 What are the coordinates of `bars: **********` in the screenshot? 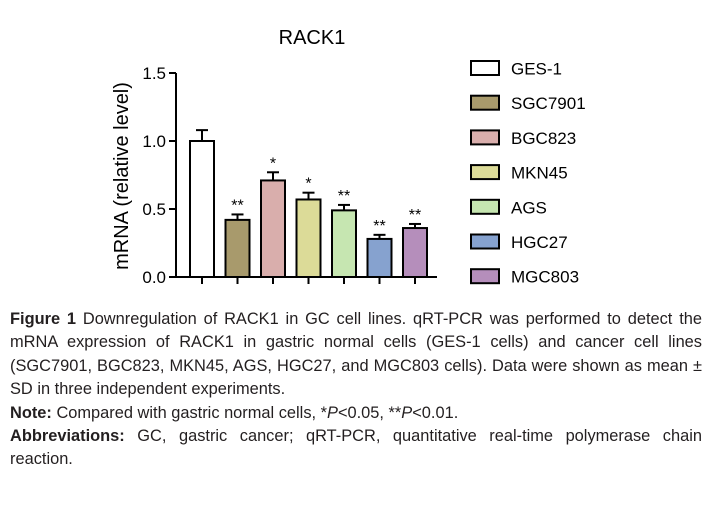 It's located at (308, 204).